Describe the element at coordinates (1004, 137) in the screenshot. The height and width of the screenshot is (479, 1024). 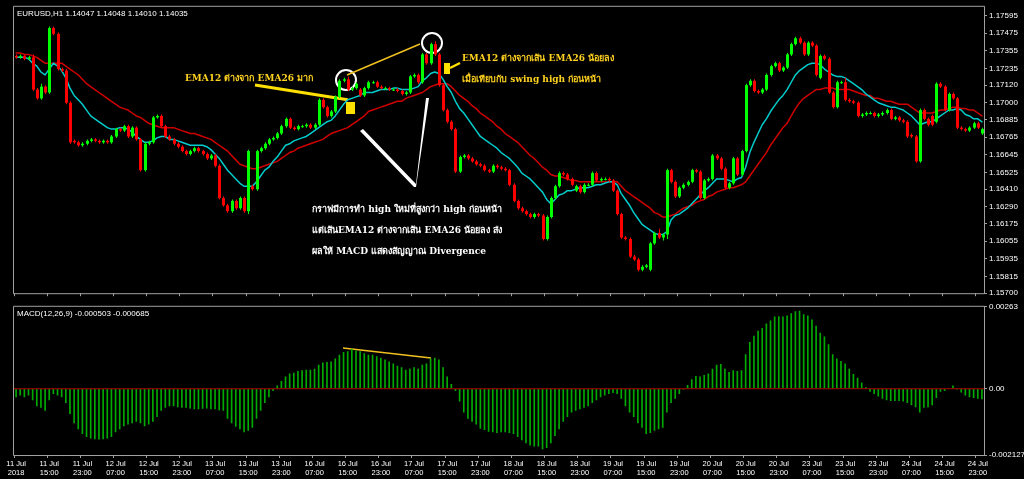
I see `y-tick-label: 1.16765` at that location.